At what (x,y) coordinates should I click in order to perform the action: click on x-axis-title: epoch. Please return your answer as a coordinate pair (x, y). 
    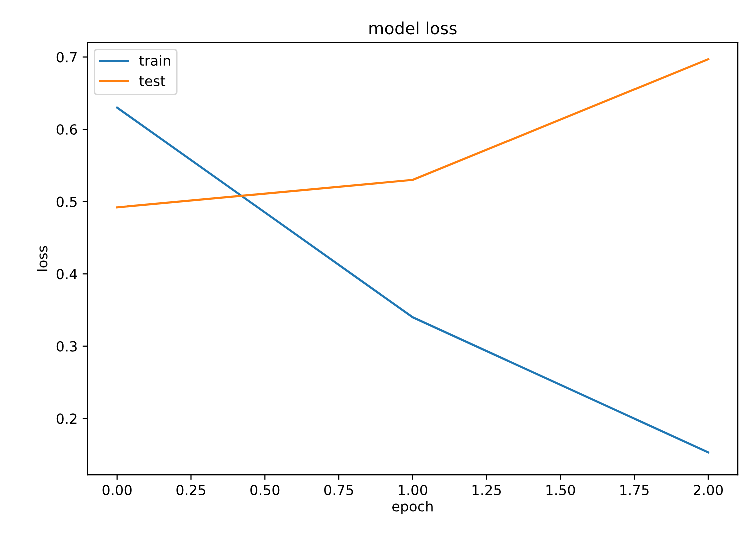
    Looking at the image, I should click on (412, 507).